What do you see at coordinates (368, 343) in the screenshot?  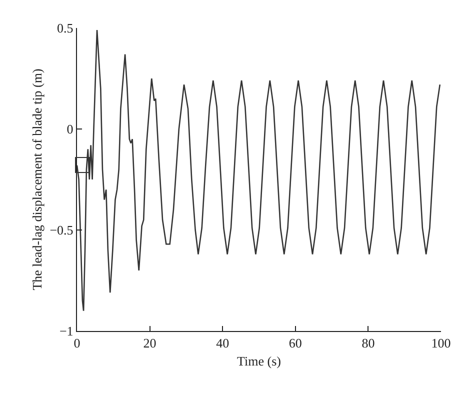 I see `x-tick-label: 80` at bounding box center [368, 343].